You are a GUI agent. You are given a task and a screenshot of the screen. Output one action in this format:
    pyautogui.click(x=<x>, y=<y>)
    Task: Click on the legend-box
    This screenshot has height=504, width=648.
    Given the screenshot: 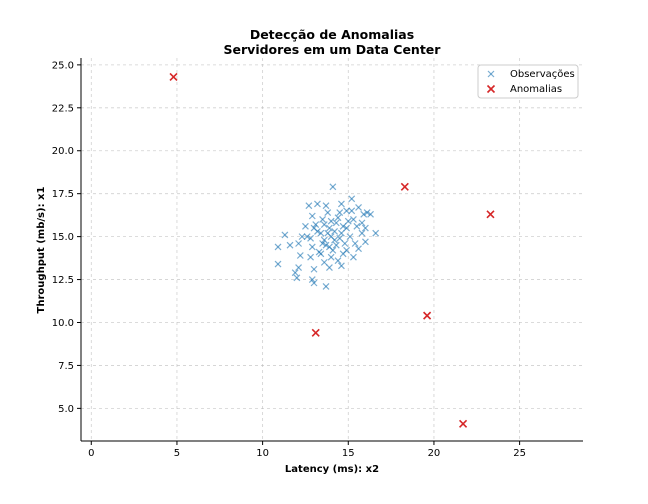 What is the action you would take?
    pyautogui.click(x=528, y=81)
    